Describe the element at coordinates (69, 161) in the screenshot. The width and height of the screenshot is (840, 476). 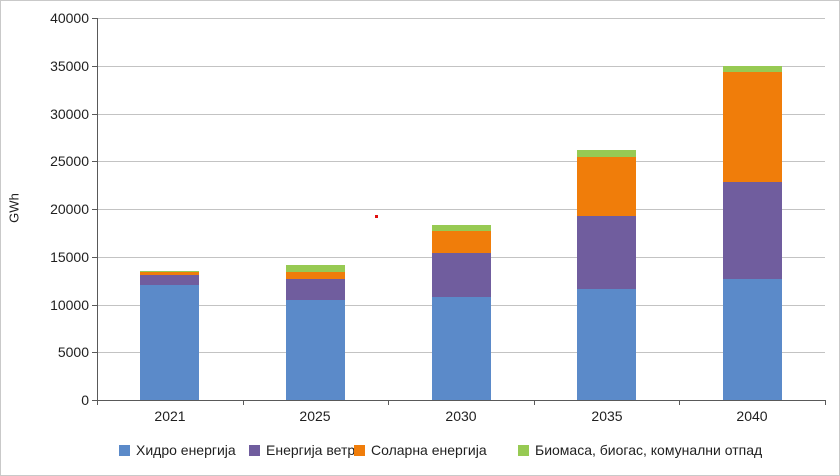
I see `y-tick-label-25000: 25000` at that location.